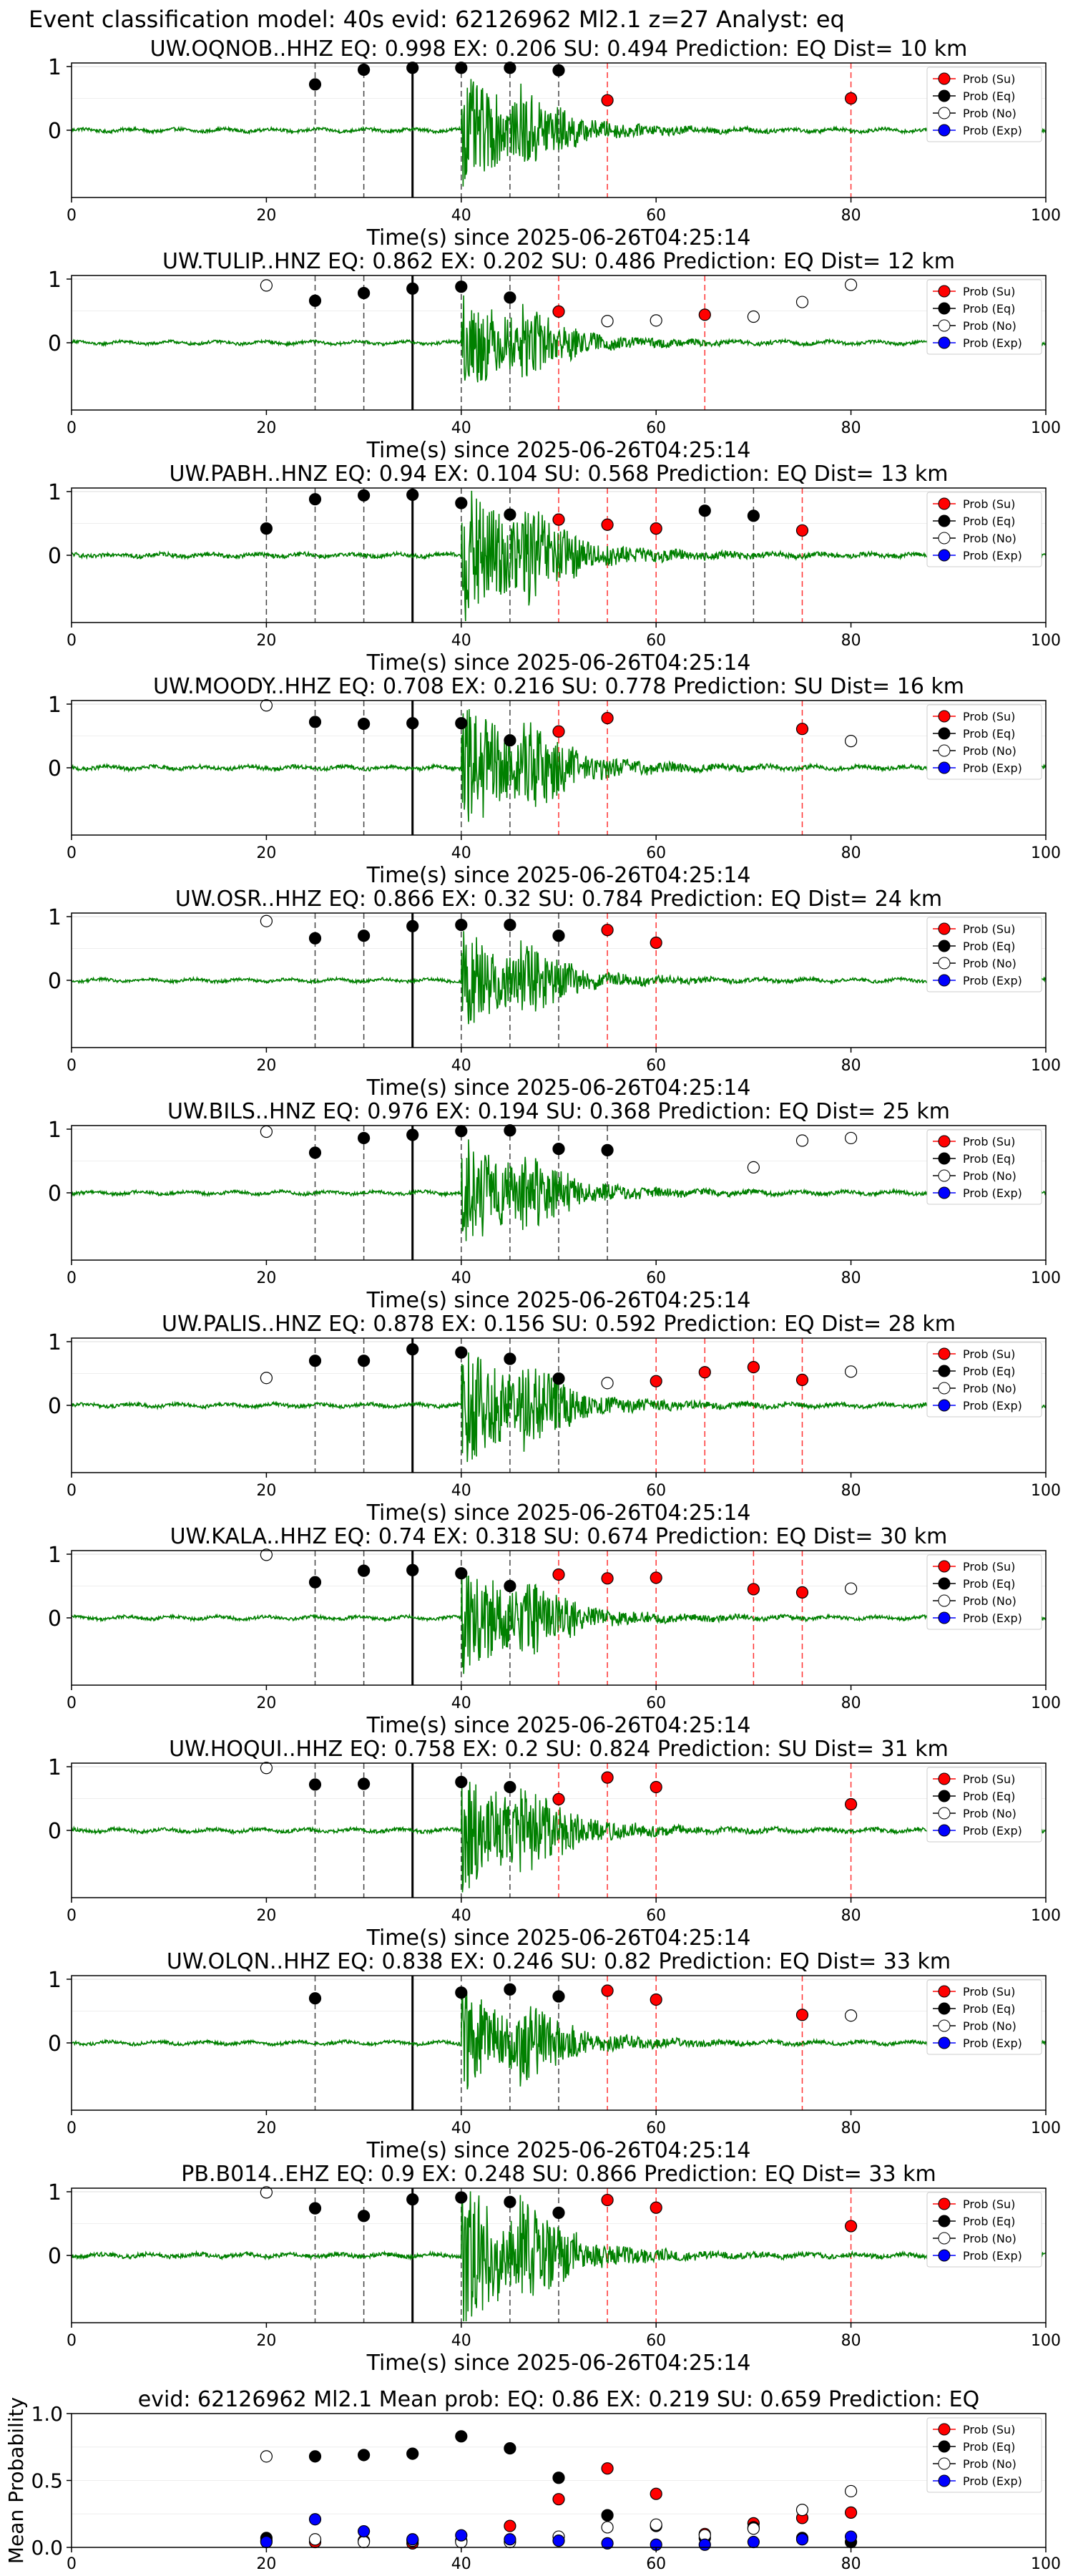  What do you see at coordinates (851, 1066) in the screenshot?
I see `panel-4-xtick-label: 80` at bounding box center [851, 1066].